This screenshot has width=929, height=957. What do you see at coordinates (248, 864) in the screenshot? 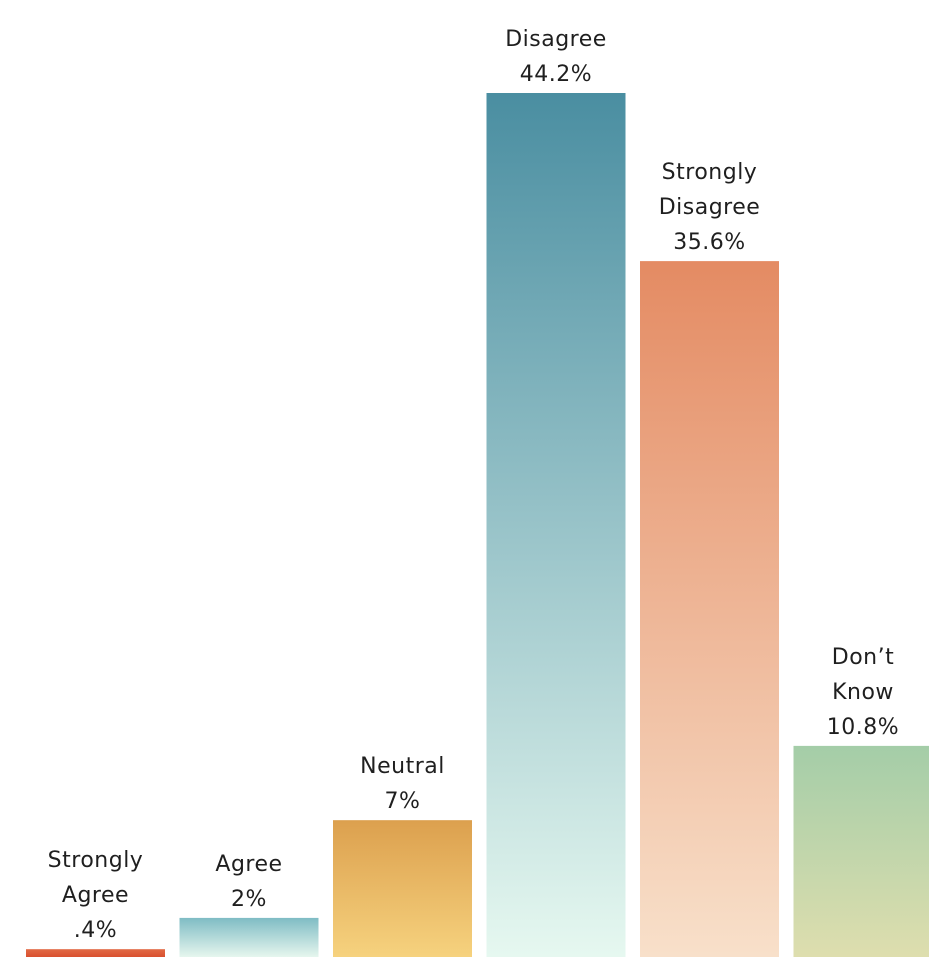
I see `category-label-agree: Agree` at bounding box center [248, 864].